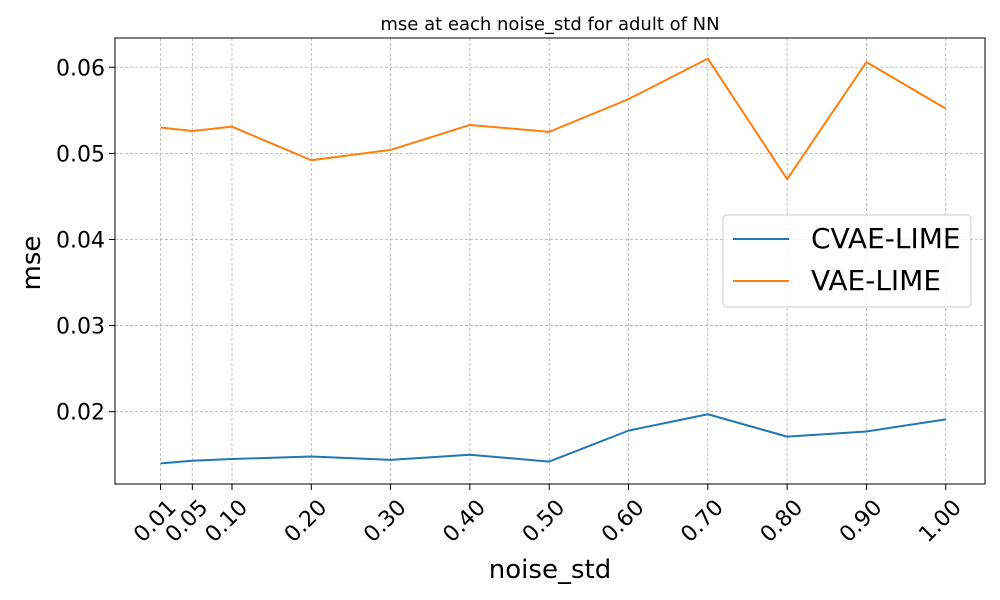 This screenshot has height=600, width=1000. Describe the element at coordinates (886, 238) in the screenshot. I see `legend-label-cvae-lime: CVAE-LIME` at that location.